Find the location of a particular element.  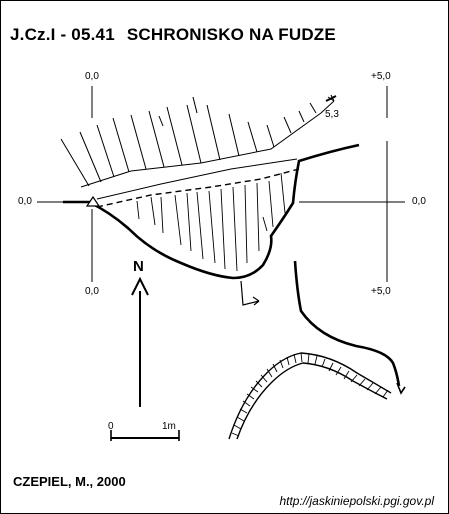

survey-point-marker is located at coordinates (93, 201).